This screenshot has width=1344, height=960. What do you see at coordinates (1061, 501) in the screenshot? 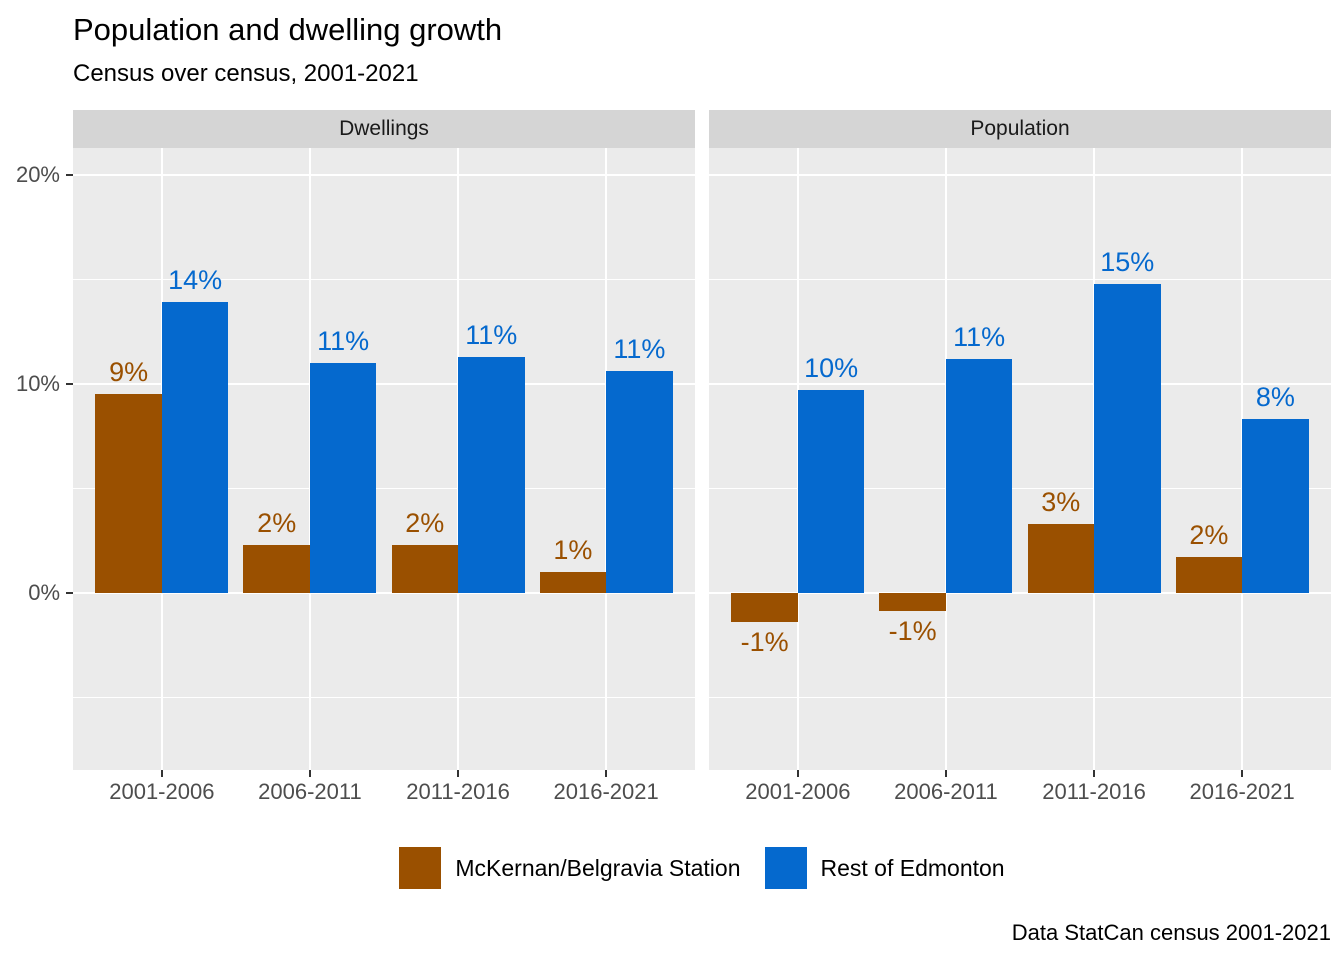
I see `bar-value-label: 3%` at bounding box center [1061, 501].